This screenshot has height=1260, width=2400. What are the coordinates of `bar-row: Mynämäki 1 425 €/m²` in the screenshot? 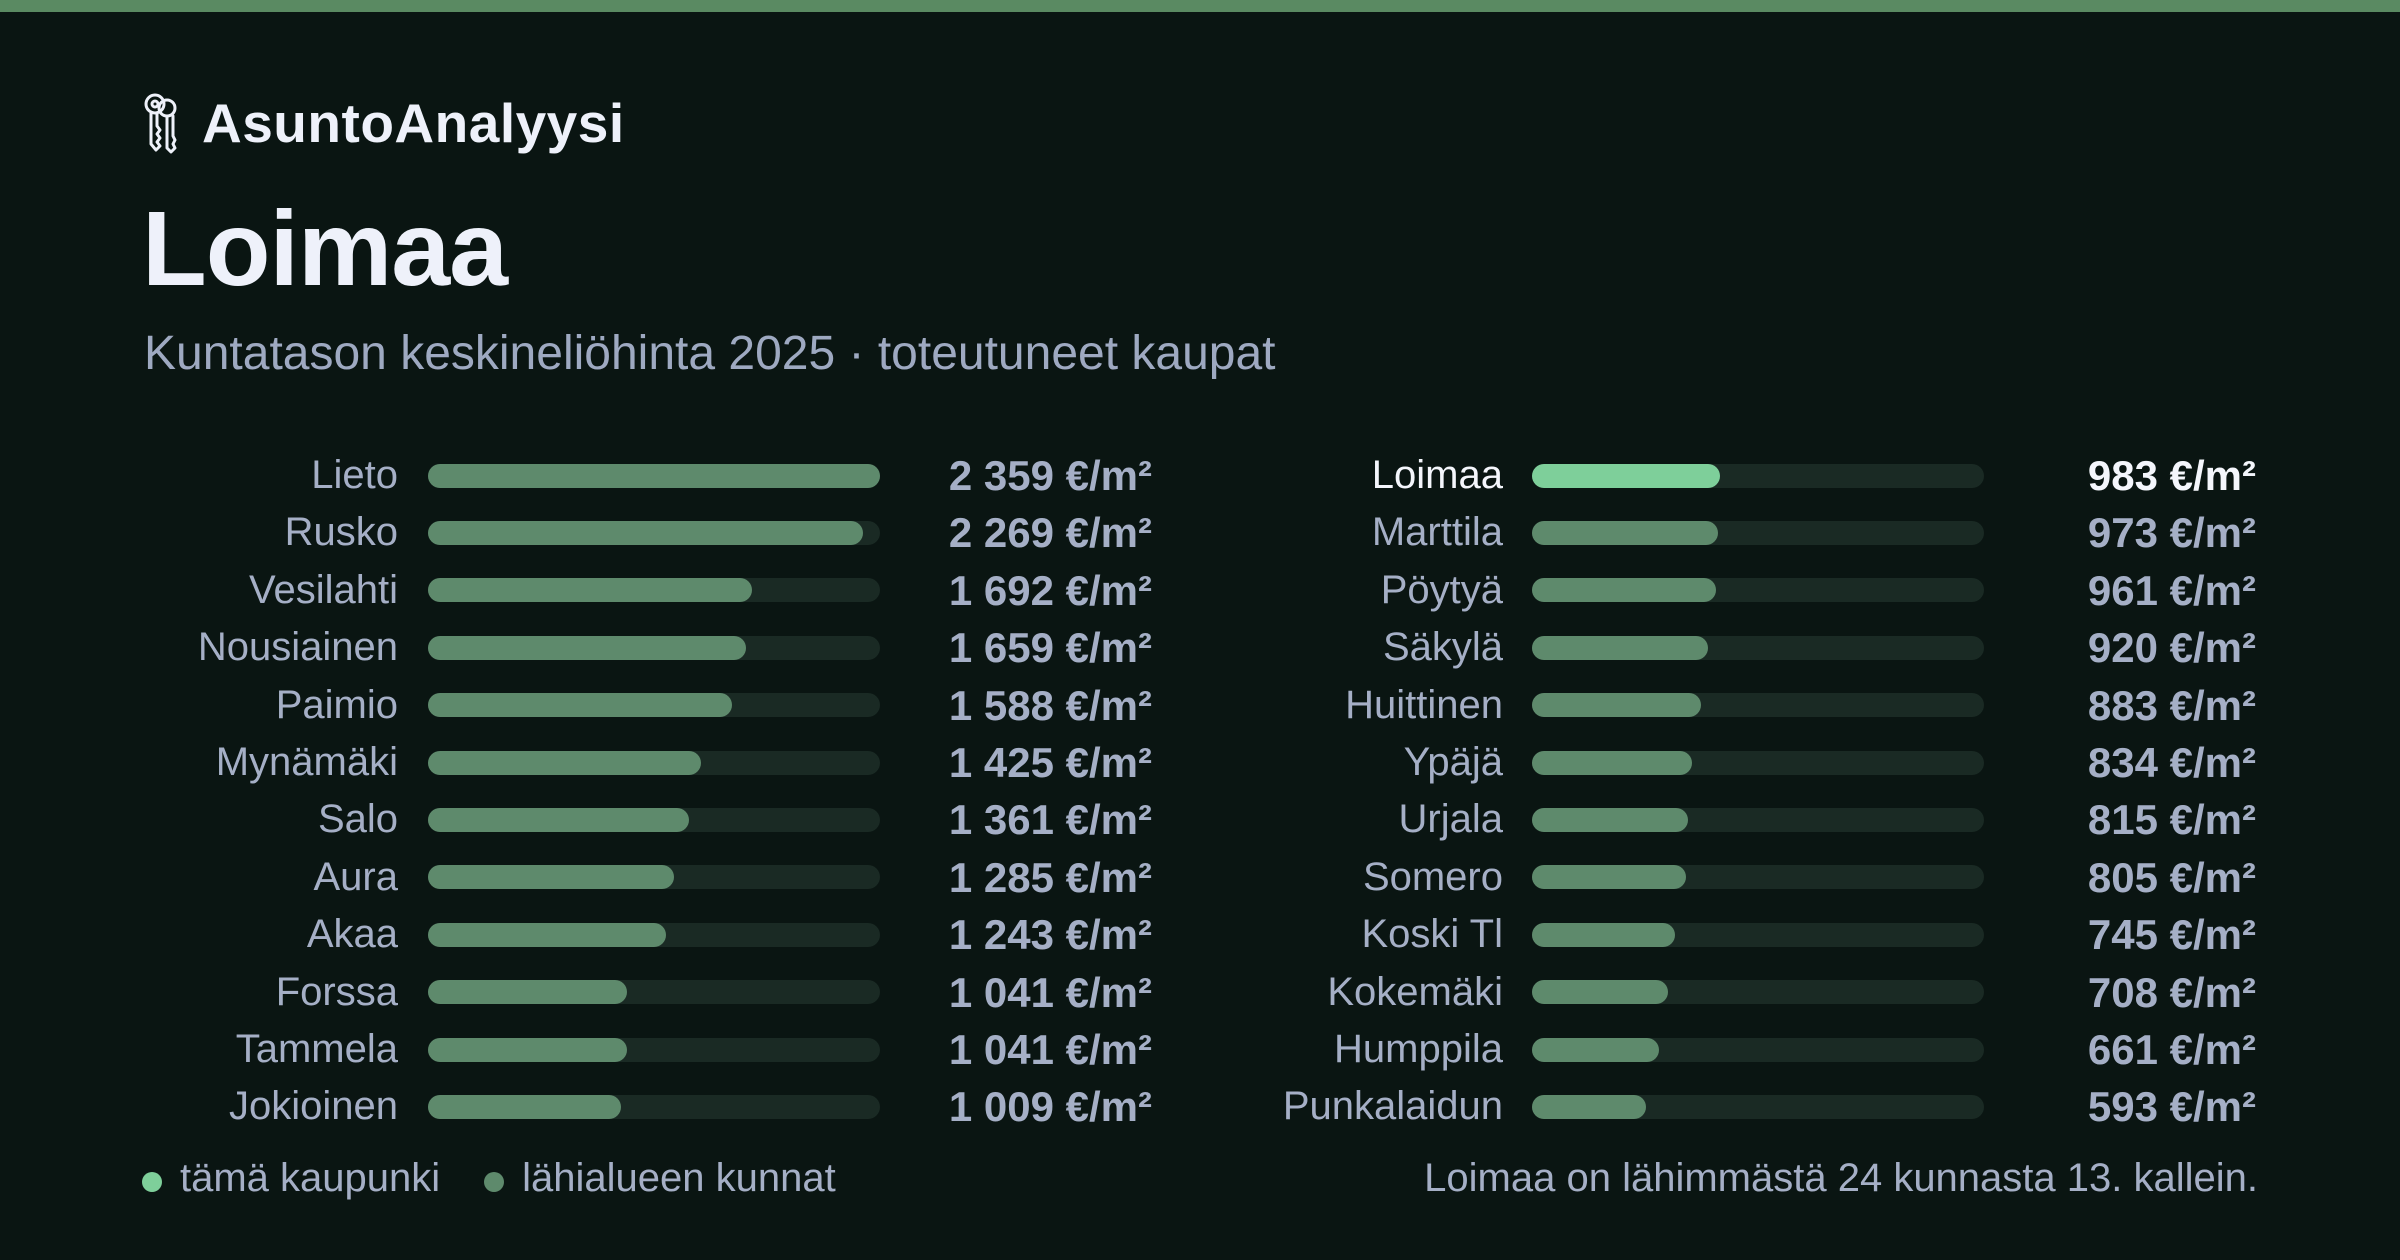 It's located at (1200, 762).